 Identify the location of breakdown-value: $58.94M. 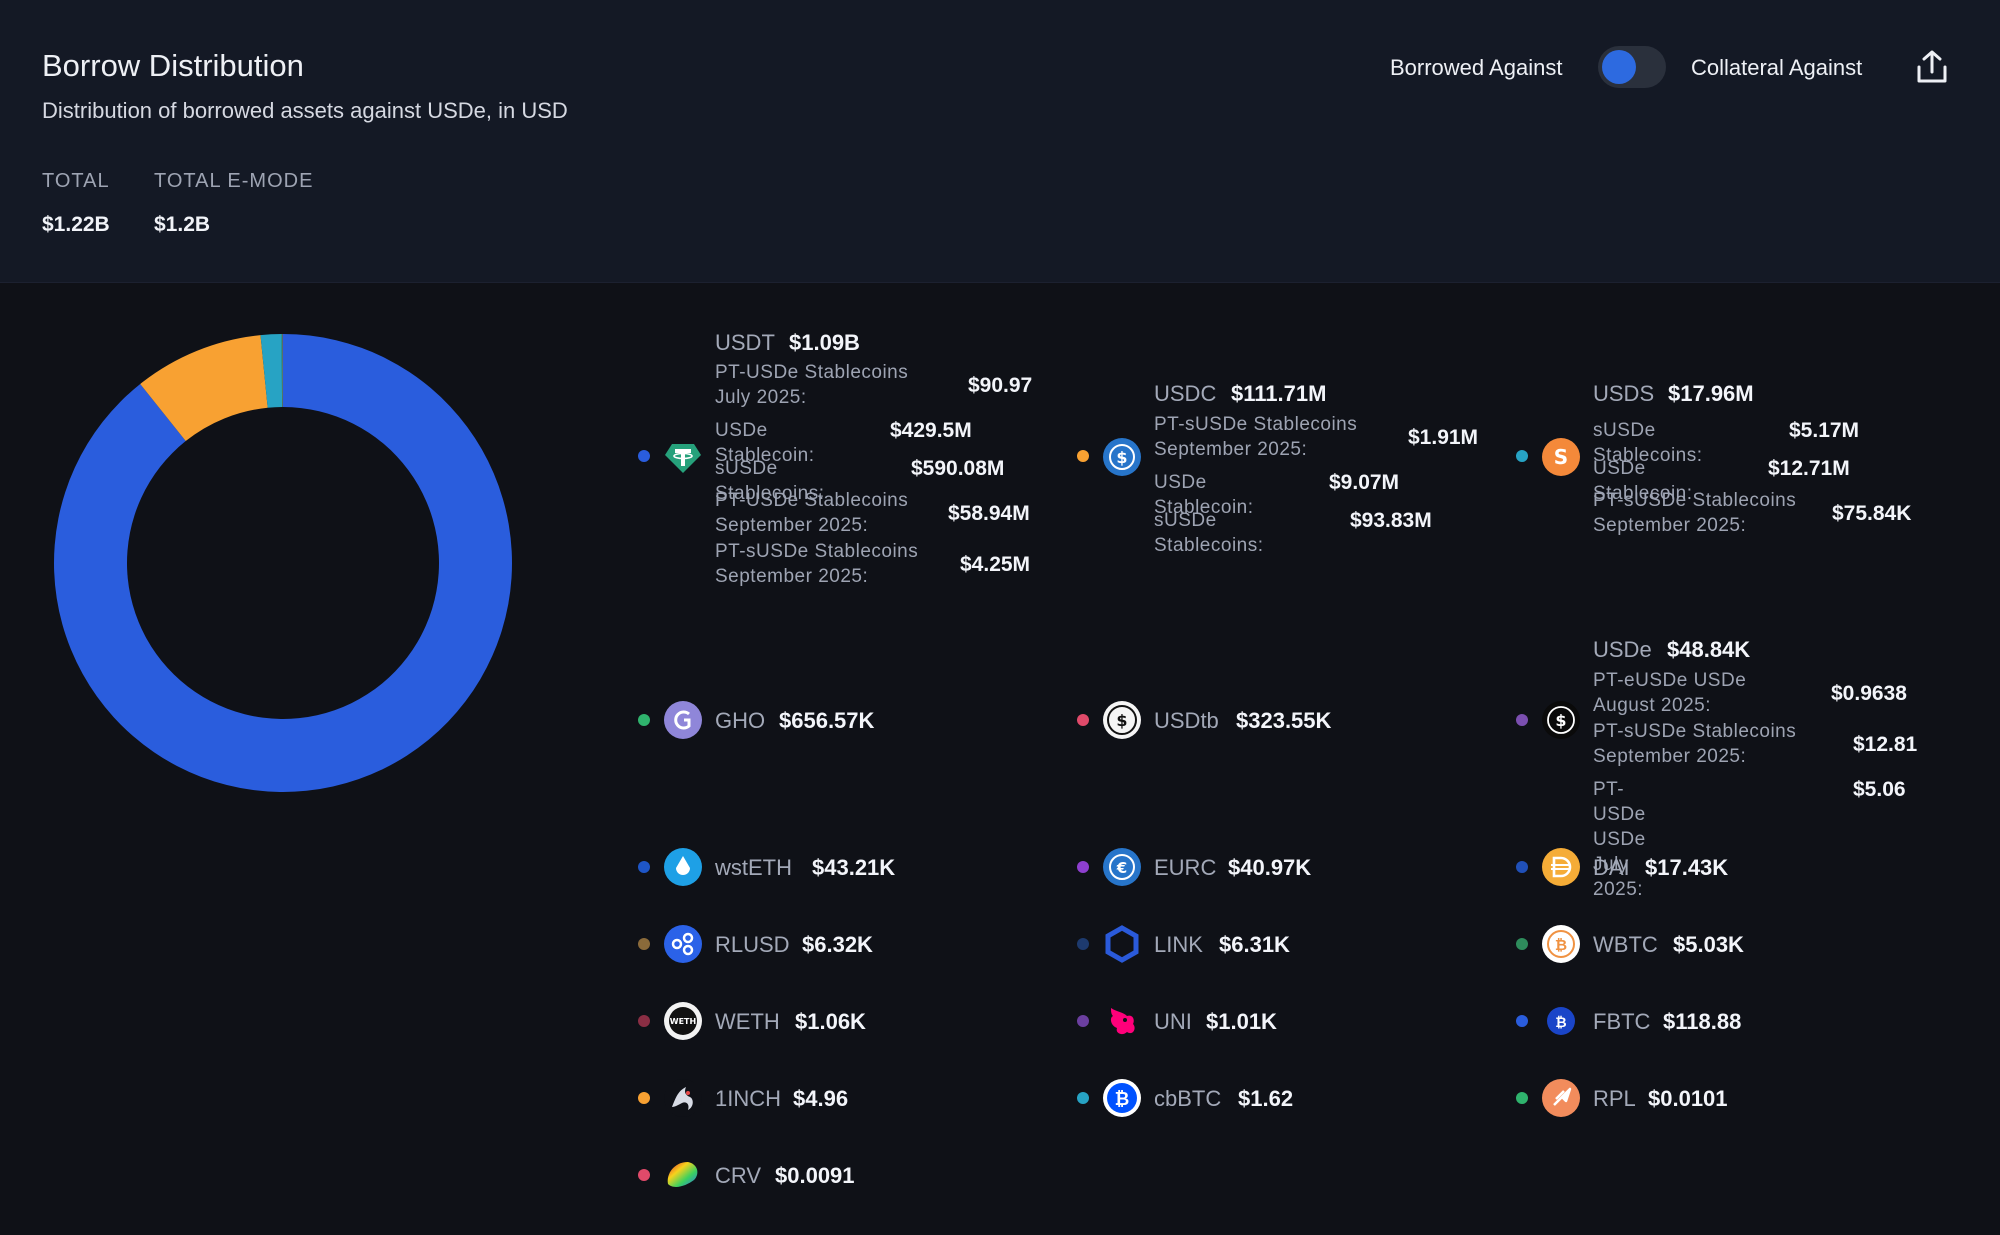
(989, 513).